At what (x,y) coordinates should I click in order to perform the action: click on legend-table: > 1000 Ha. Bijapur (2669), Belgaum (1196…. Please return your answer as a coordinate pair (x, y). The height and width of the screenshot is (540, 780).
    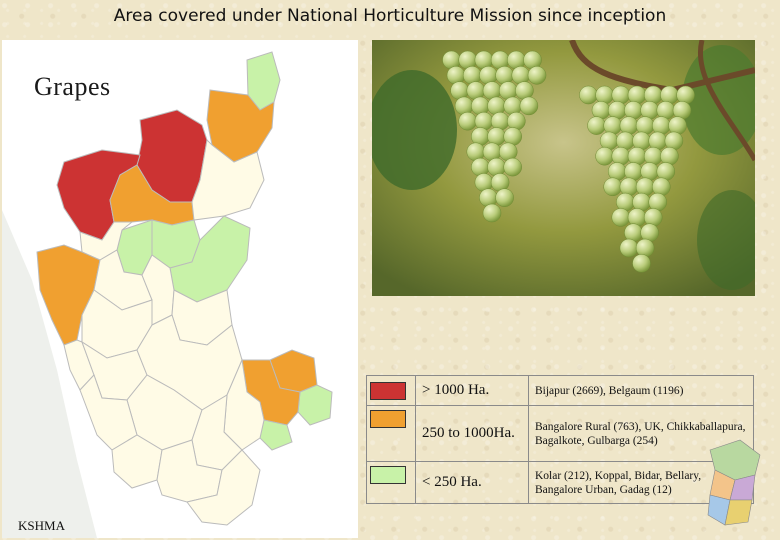
    Looking at the image, I should click on (560, 439).